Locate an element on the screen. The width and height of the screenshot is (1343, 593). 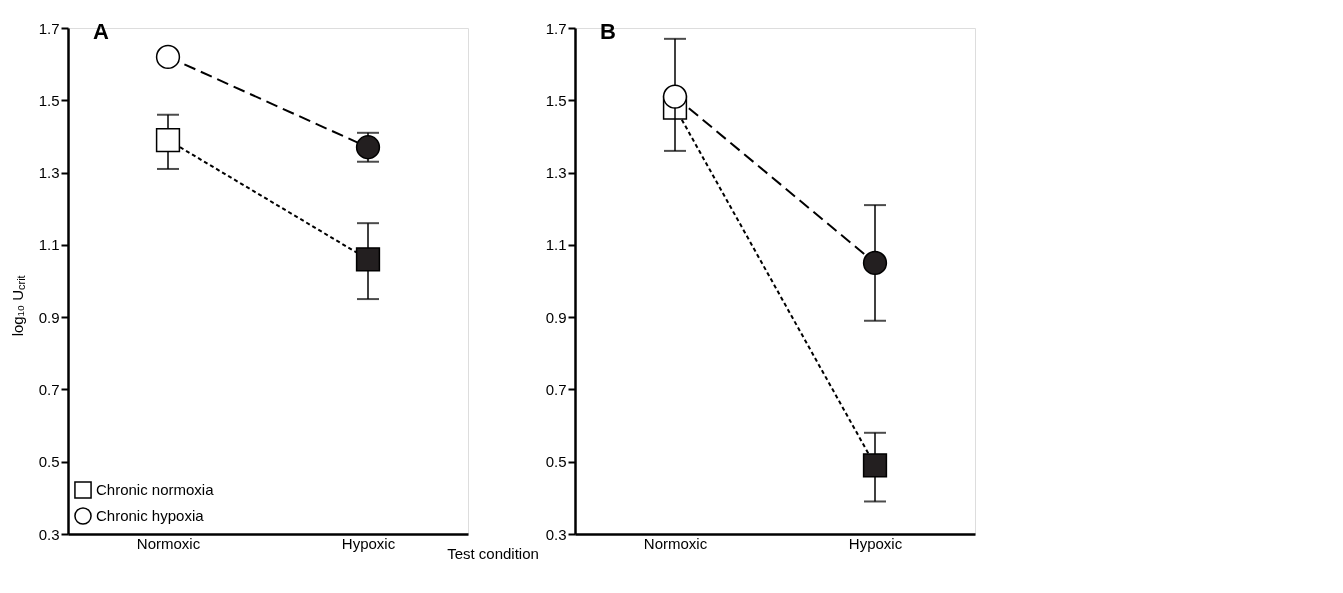
y-axis-title: log₁₀ Ucrit is located at coordinates (18, 306).